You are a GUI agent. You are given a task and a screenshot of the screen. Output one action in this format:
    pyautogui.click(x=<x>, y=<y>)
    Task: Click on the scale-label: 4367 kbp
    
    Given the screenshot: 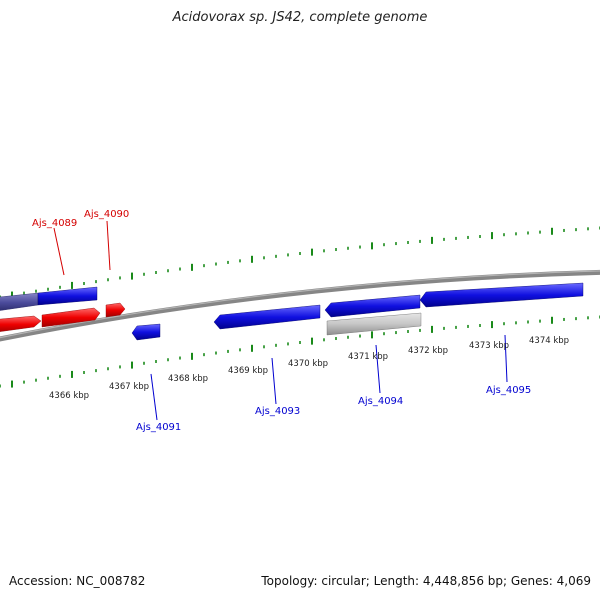 What is the action you would take?
    pyautogui.click(x=129, y=387)
    